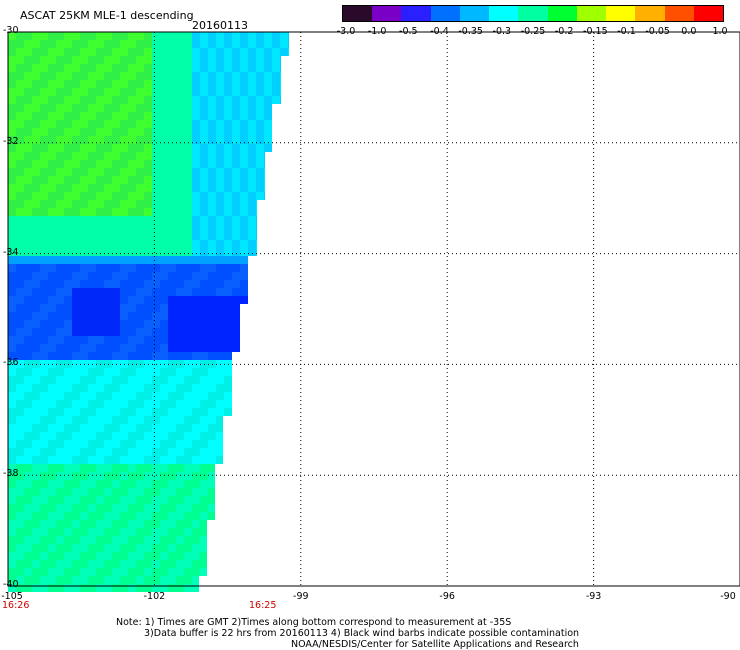  Describe the element at coordinates (220, 25) in the screenshot. I see `map-date: 20160113` at that location.